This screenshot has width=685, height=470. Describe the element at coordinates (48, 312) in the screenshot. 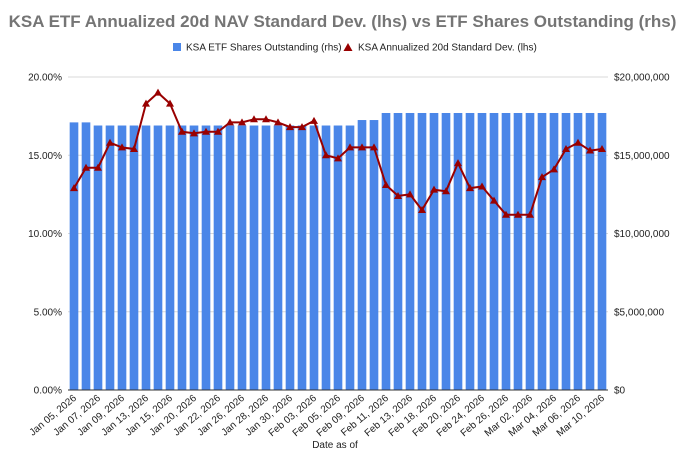

I see `y-left-tick-label: 5.00%` at that location.